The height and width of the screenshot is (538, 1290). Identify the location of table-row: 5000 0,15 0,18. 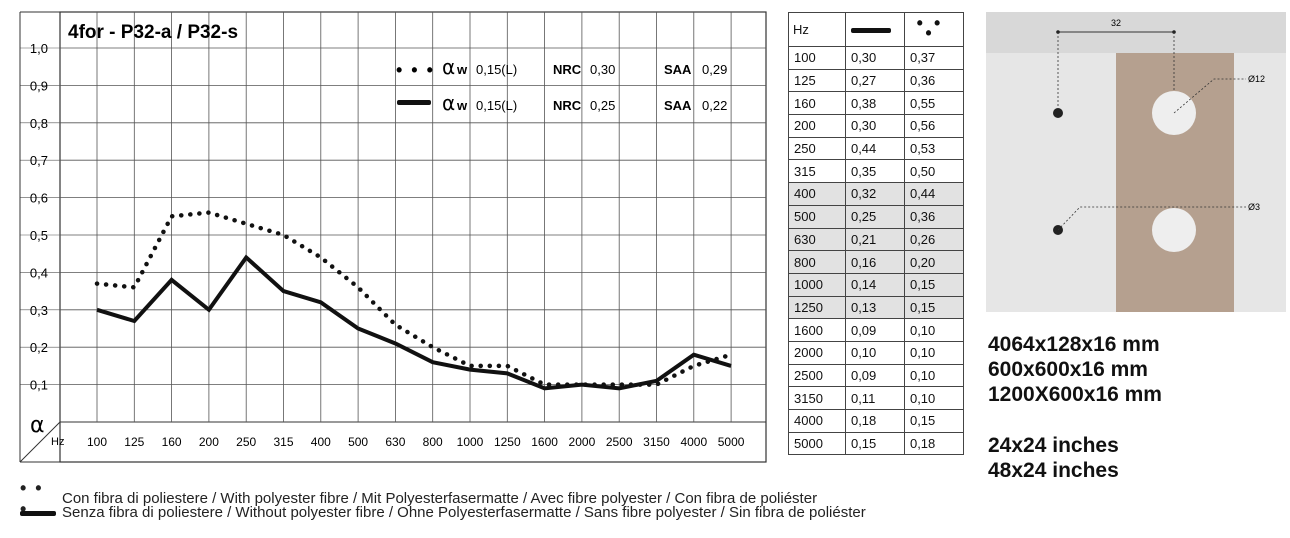
(876, 443).